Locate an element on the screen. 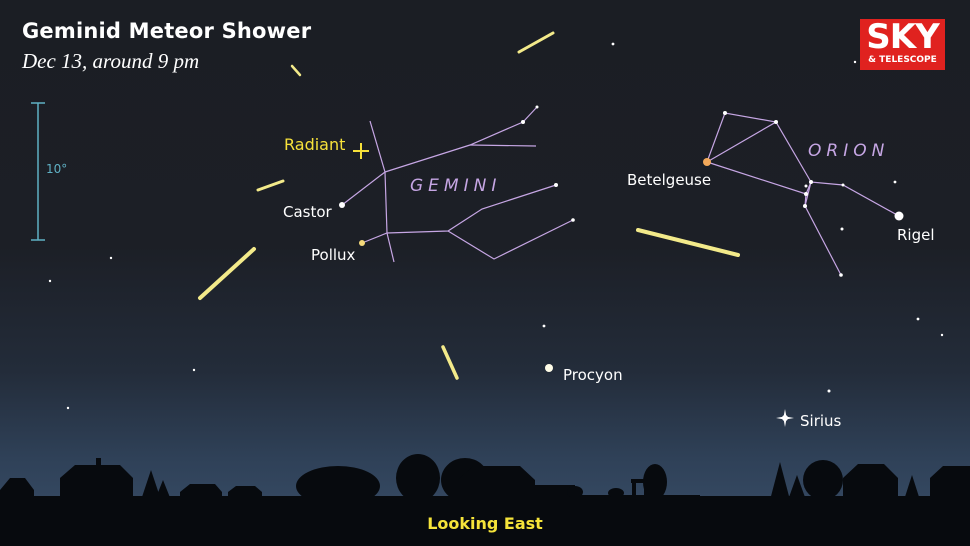  scale-label: 10° is located at coordinates (57, 169).